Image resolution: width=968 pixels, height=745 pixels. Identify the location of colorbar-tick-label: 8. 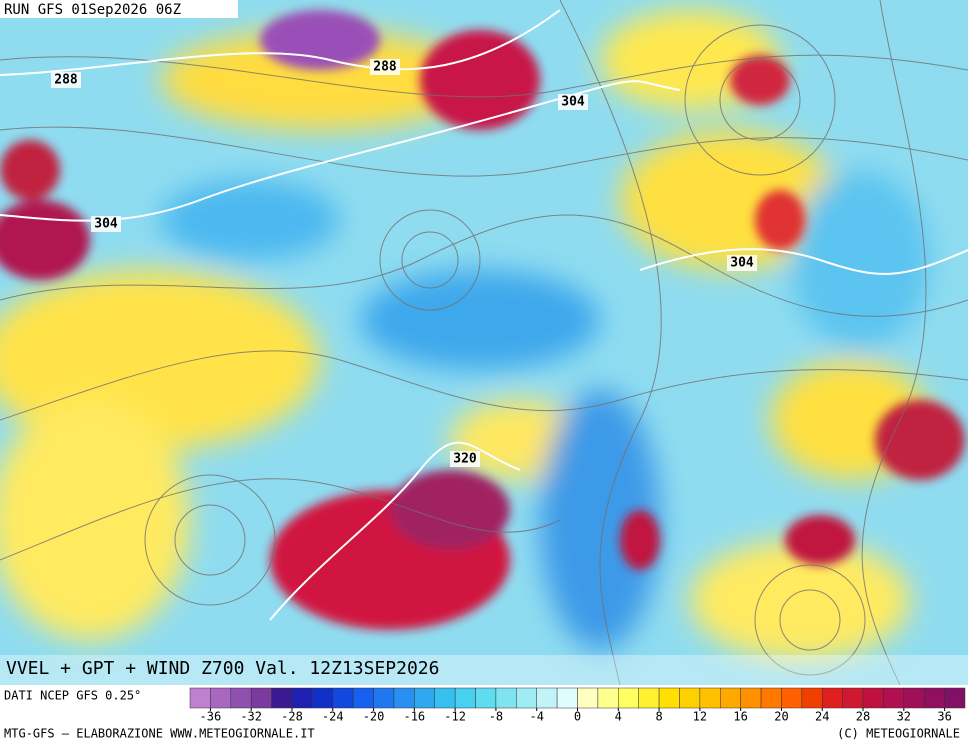
(658, 717).